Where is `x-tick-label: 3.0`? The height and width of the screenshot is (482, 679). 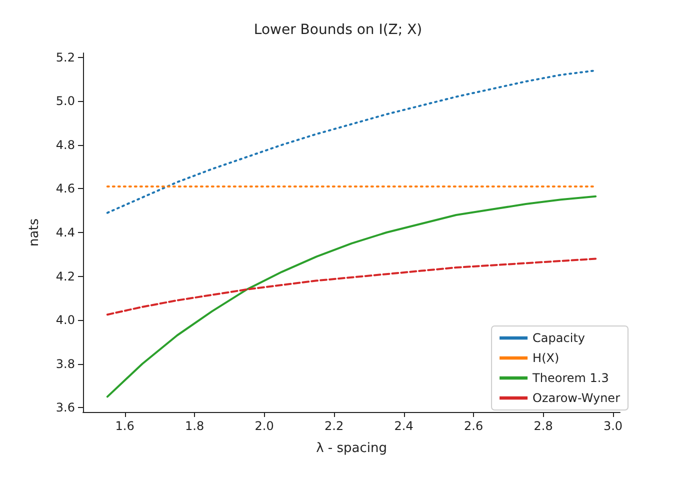 x-tick-label: 3.0 is located at coordinates (613, 426).